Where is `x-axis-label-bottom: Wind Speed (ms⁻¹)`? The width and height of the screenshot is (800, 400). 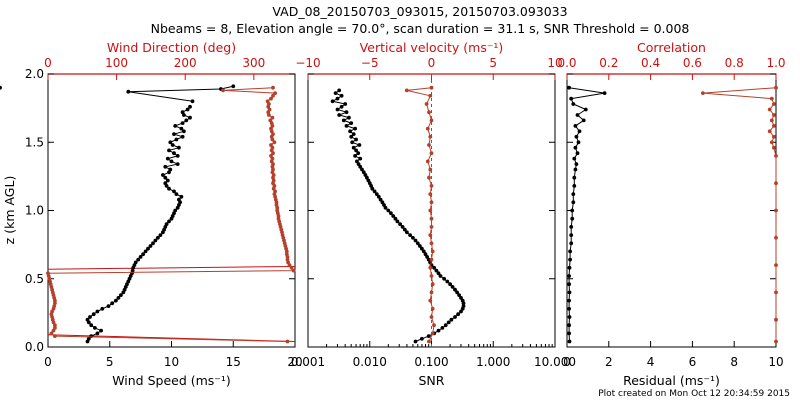 x-axis-label-bottom: Wind Speed (ms⁻¹) is located at coordinates (171, 380).